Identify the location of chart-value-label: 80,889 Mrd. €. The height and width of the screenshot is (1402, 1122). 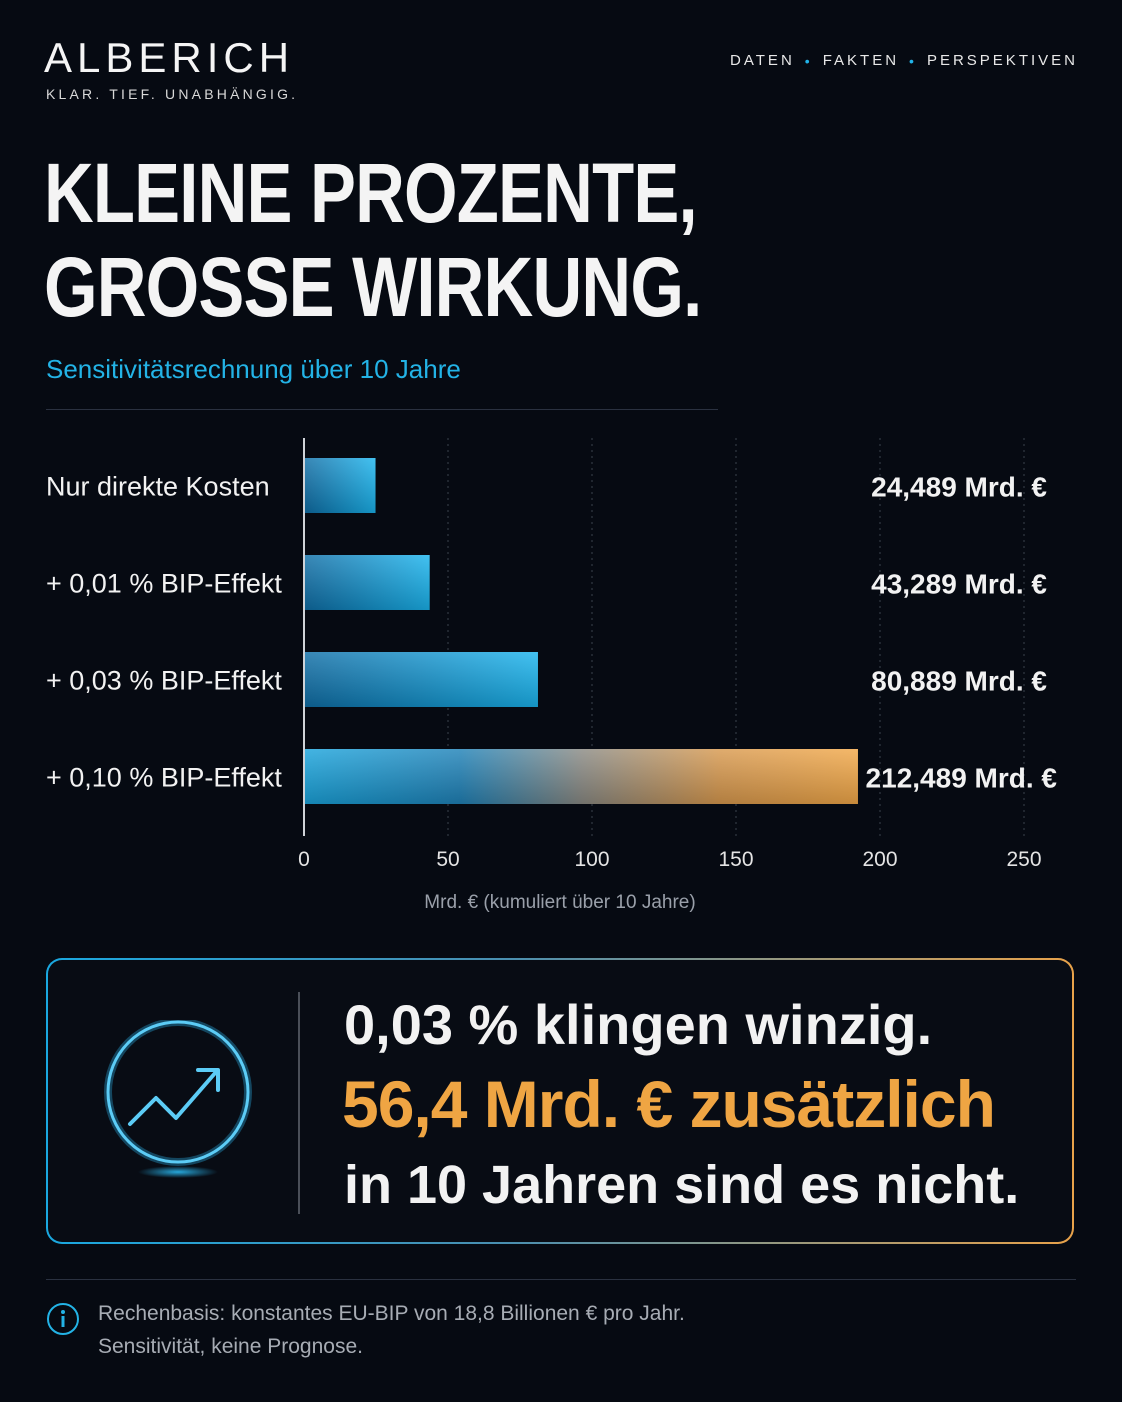
(959, 681).